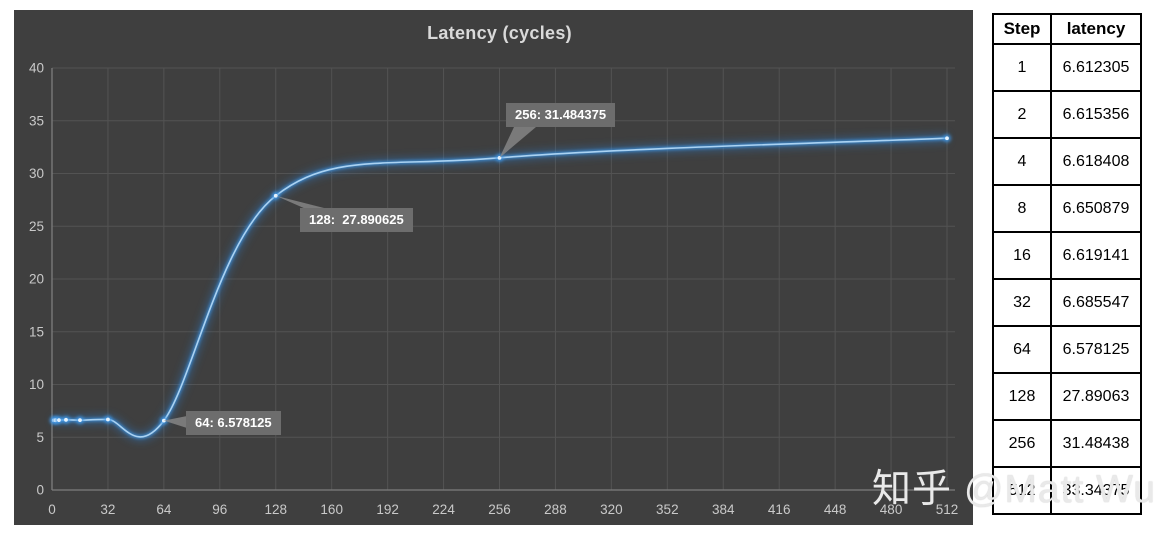 This screenshot has width=1154, height=535. What do you see at coordinates (1096, 29) in the screenshot?
I see `table-header-cell: latency` at bounding box center [1096, 29].